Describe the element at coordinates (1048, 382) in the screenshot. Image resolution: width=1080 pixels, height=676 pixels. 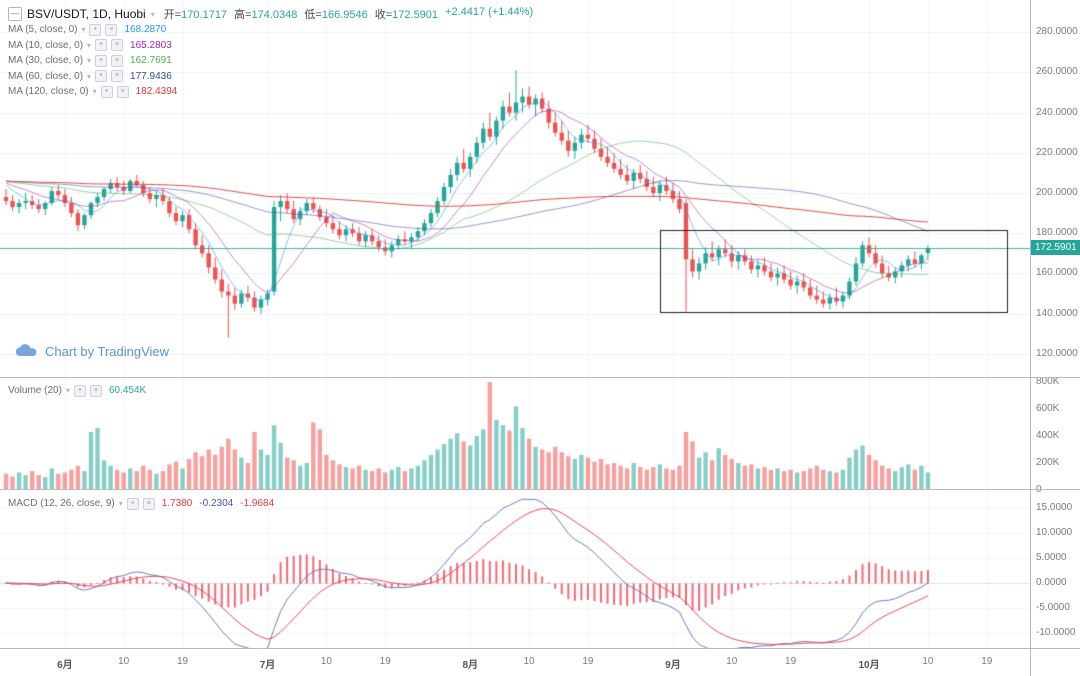
I see `axis-tick-label: 800K` at that location.